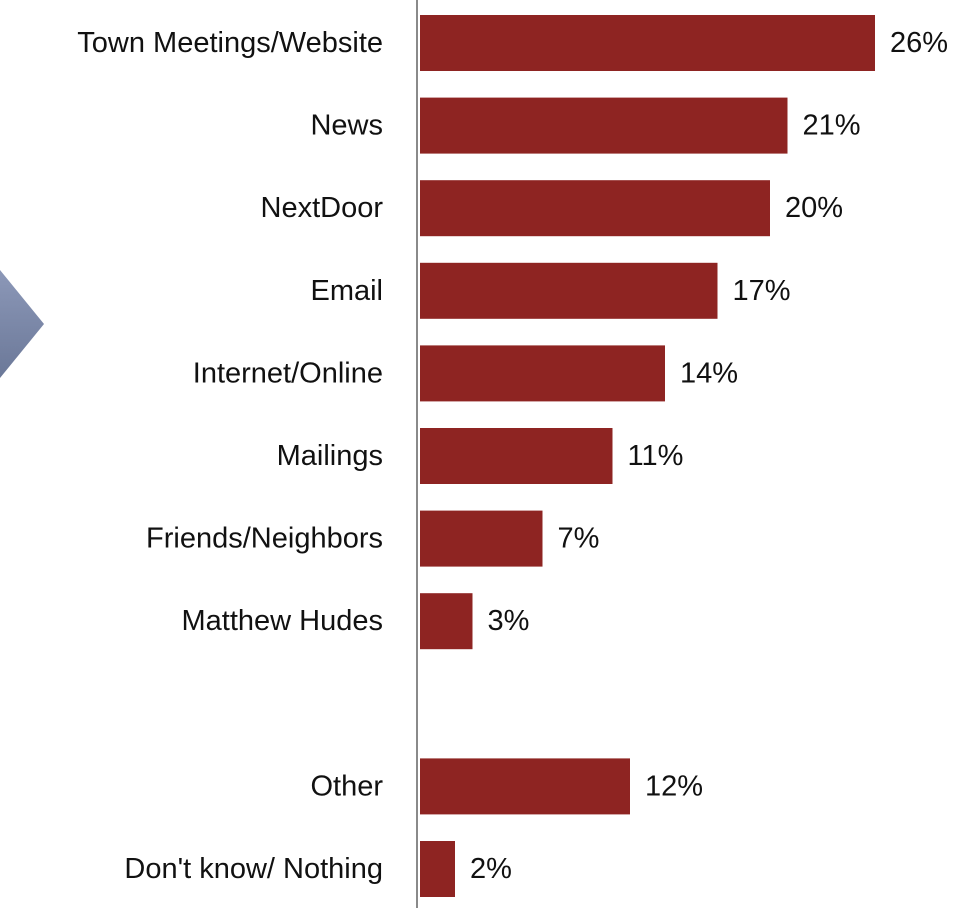 The width and height of the screenshot is (957, 913). What do you see at coordinates (22, 324) in the screenshot?
I see `chevron-right-icon` at bounding box center [22, 324].